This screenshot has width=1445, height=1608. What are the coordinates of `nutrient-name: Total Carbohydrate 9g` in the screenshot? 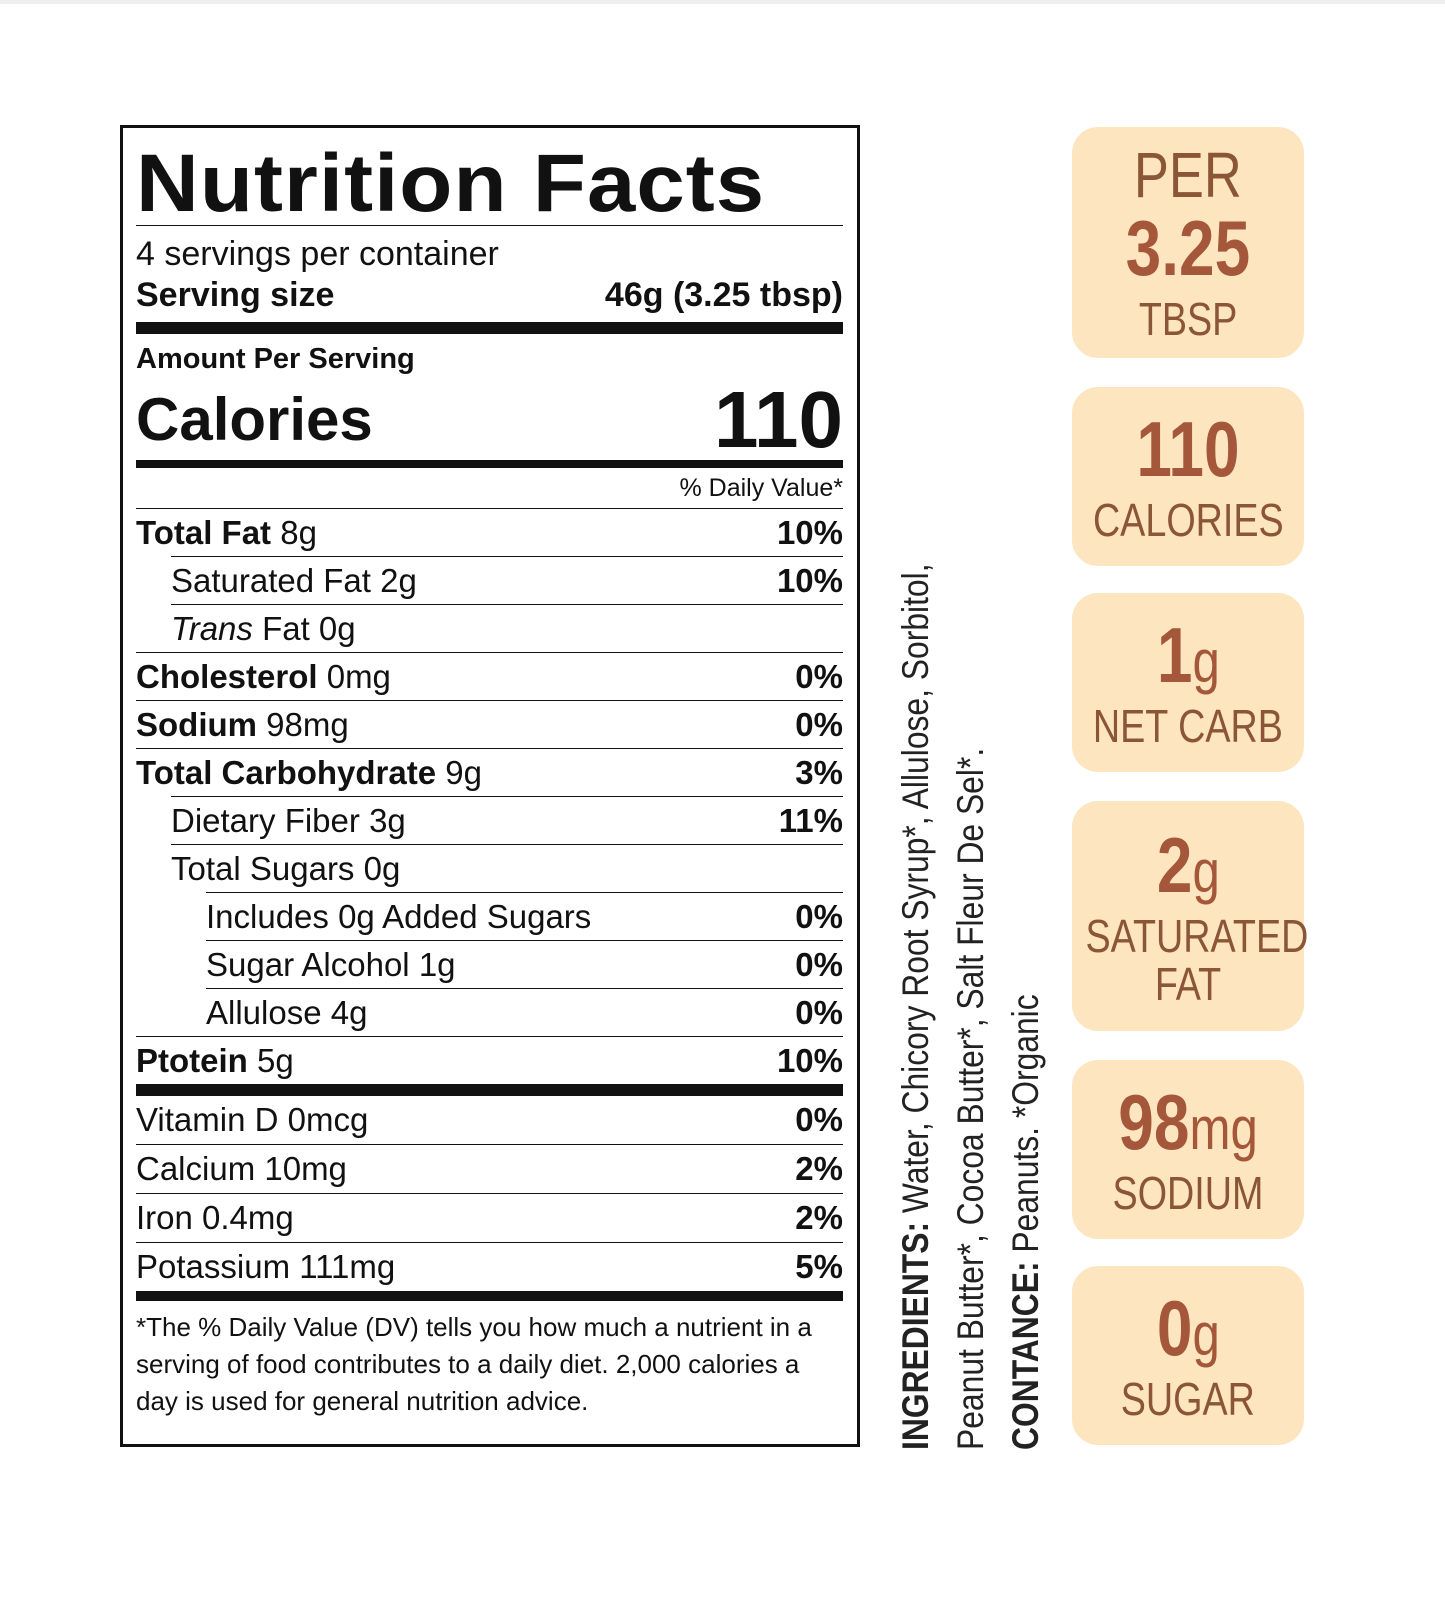 It's located at (309, 773).